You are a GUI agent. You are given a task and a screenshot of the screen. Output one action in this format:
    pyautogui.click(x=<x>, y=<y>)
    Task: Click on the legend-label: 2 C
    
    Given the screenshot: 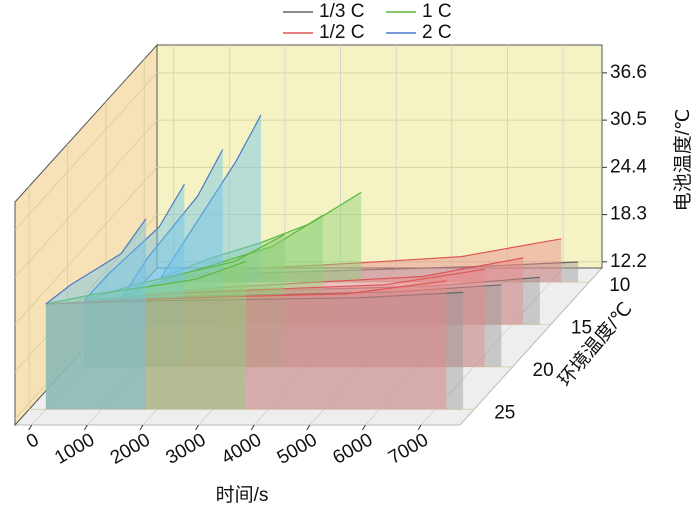 What is the action you would take?
    pyautogui.click(x=437, y=32)
    